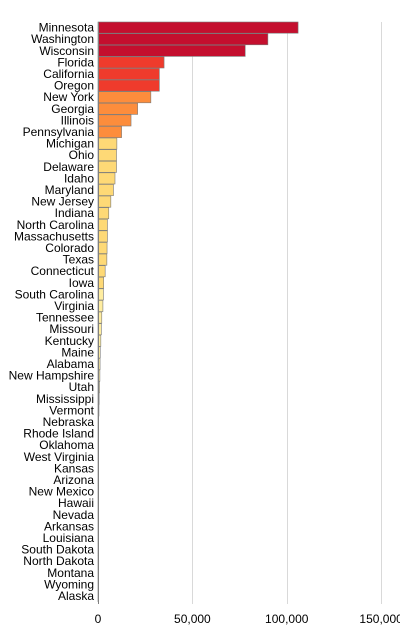 The image size is (400, 630). Describe the element at coordinates (65, 318) in the screenshot. I see `category-label: Tennessee` at that location.